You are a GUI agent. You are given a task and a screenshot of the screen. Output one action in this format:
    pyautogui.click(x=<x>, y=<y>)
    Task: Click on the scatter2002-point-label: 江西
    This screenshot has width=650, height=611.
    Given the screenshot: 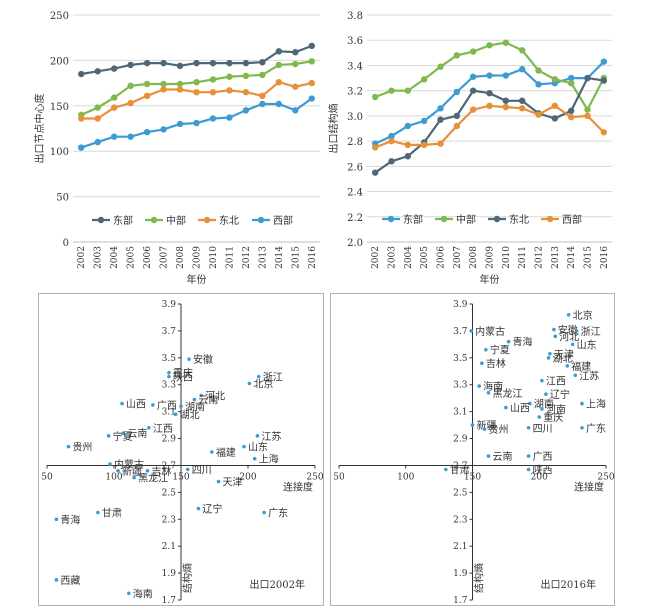 What is the action you would take?
    pyautogui.click(x=163, y=429)
    